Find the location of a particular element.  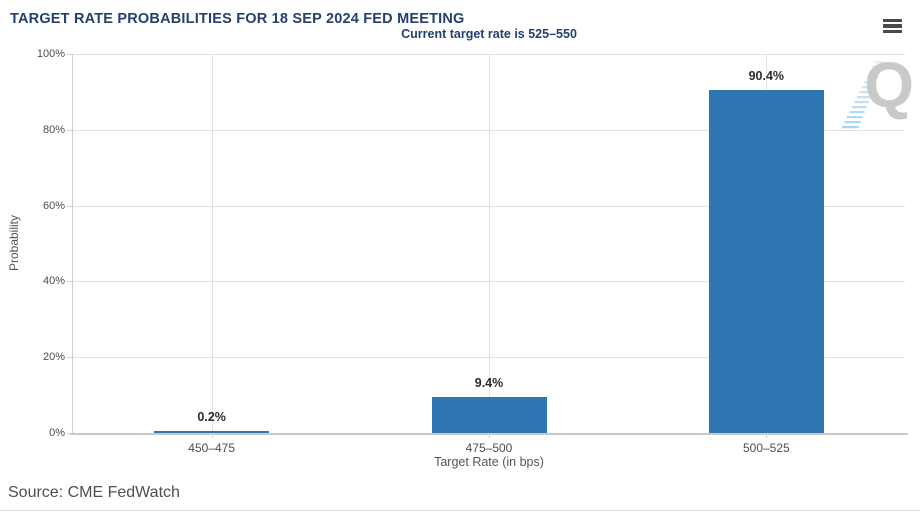

bar-value-label: 0.2% is located at coordinates (211, 417).